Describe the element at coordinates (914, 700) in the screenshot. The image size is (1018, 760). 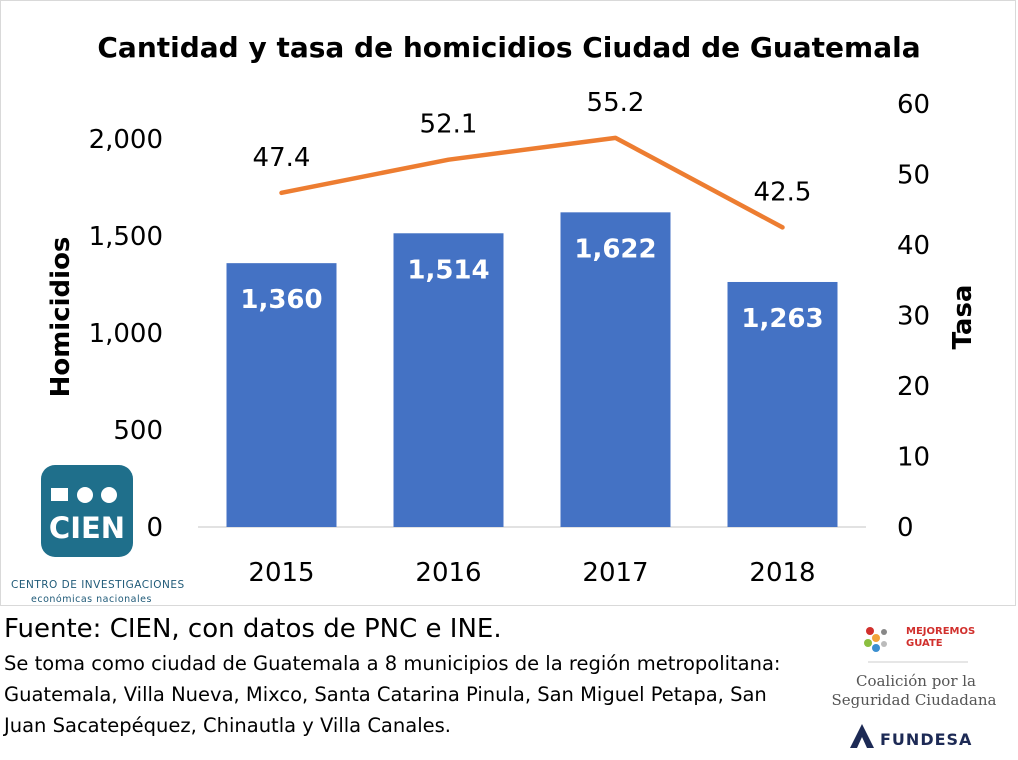
I see `coalicion-line2: Seguridad Ciudadana` at that location.